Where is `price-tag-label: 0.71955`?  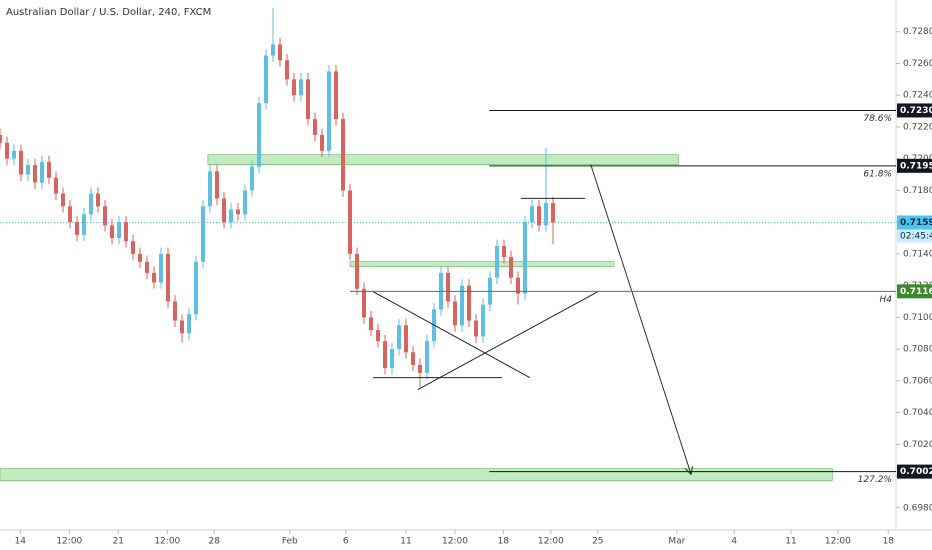 price-tag-label: 0.71955 is located at coordinates (916, 166).